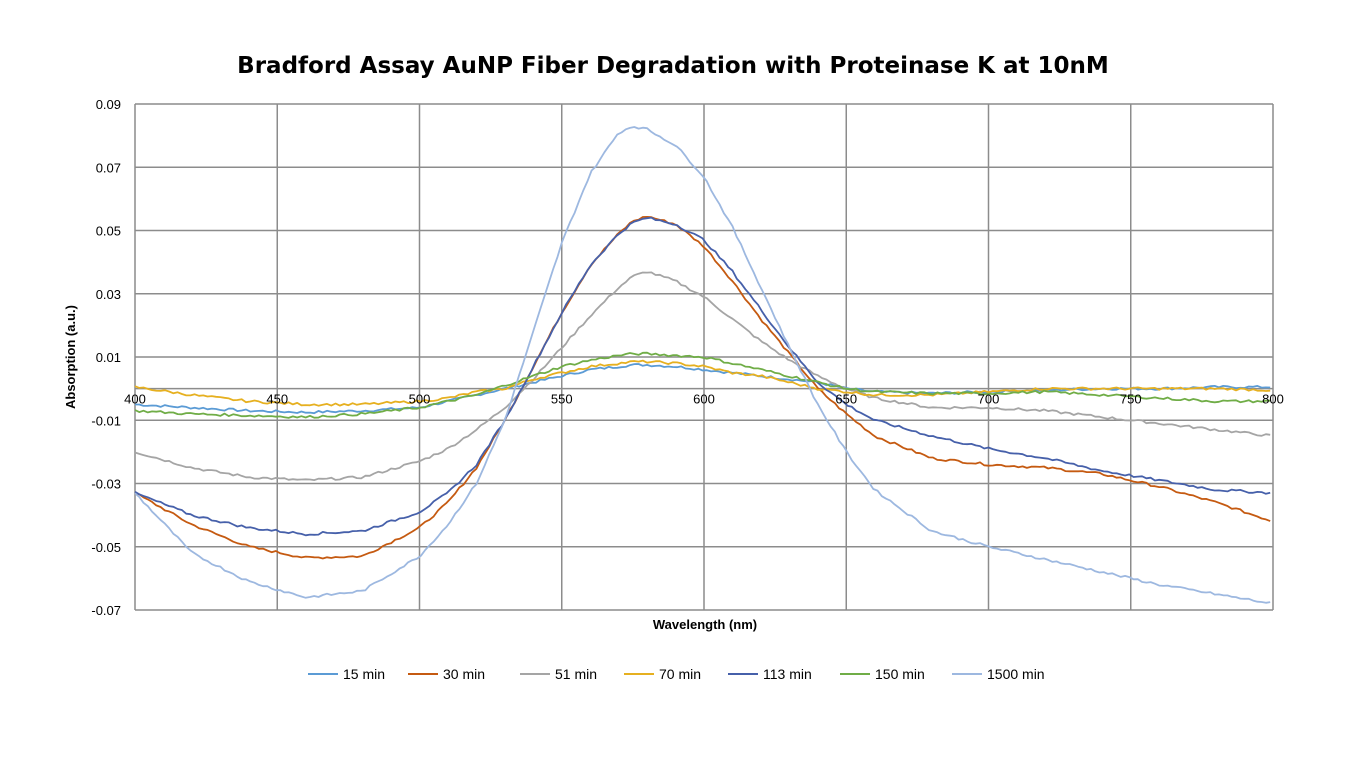 The width and height of the screenshot is (1353, 760). I want to click on y-tick-label: -0.01, so click(106, 420).